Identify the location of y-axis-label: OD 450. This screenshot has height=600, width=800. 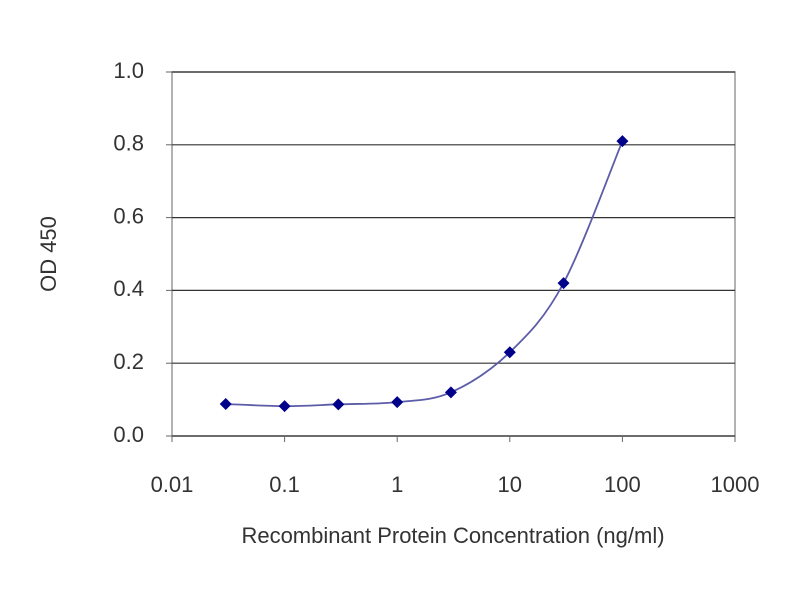
(48, 254).